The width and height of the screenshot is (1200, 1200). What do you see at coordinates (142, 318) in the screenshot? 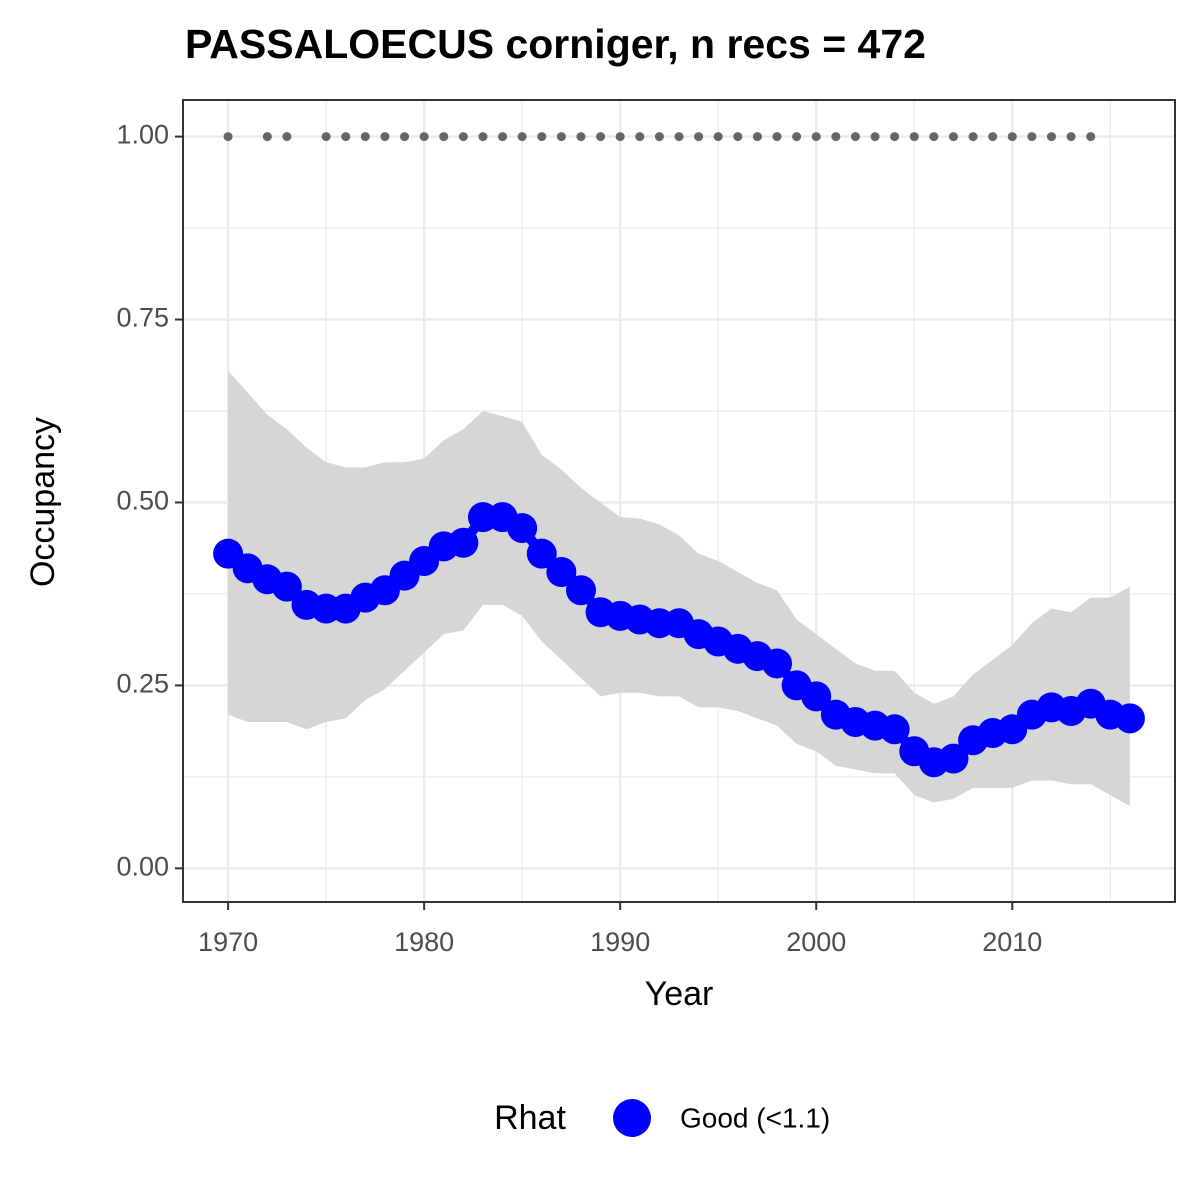
I see `y-tick-label: 0.75` at bounding box center [142, 318].